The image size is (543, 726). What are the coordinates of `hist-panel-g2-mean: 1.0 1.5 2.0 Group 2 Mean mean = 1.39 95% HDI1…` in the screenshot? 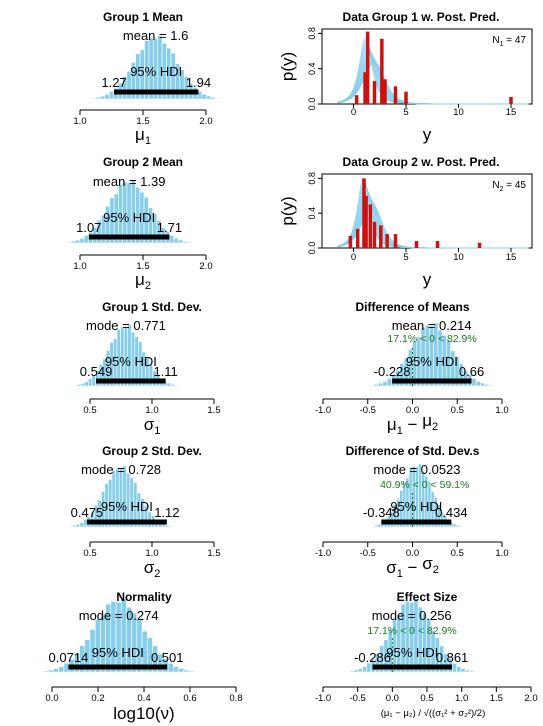 It's located at (139, 223).